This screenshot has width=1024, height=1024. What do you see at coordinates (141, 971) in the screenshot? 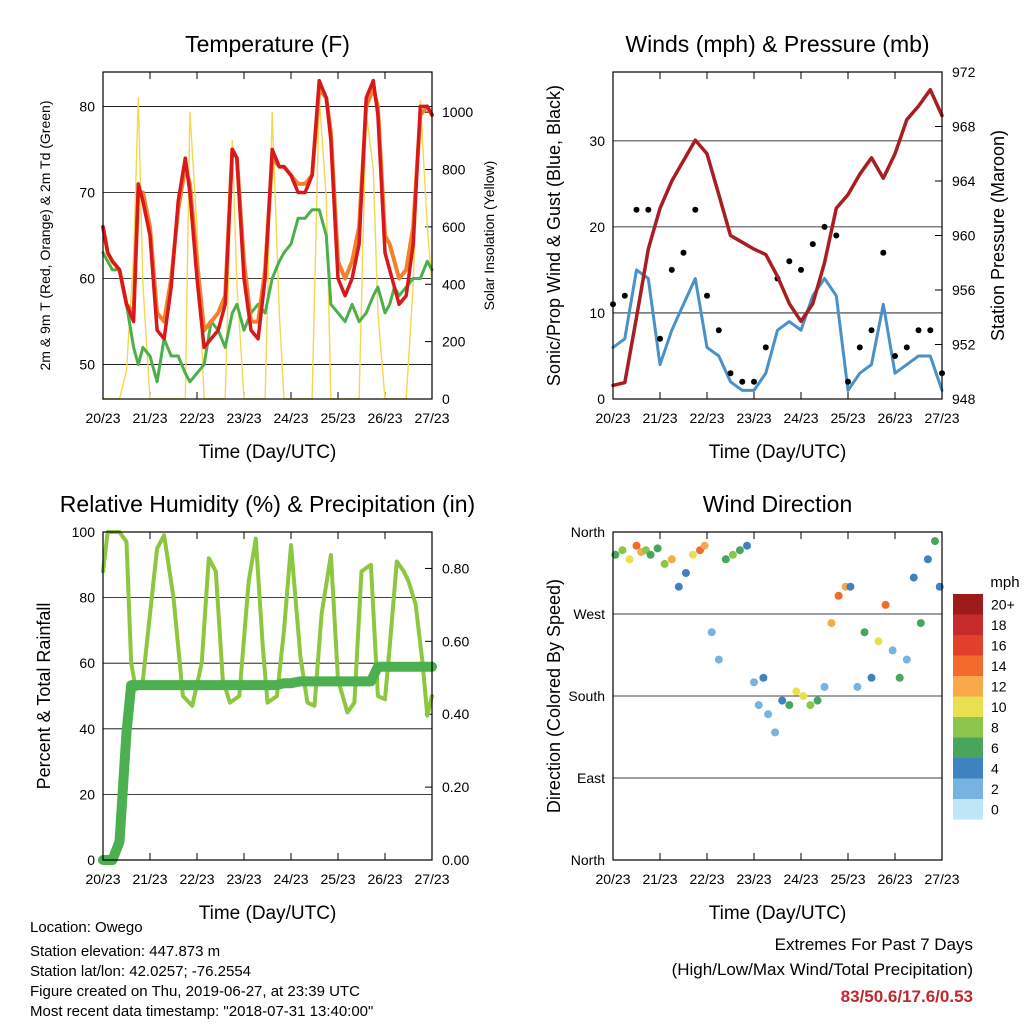
I see `latlon-text: Station lat/lon: 42.0257; -76.2554` at bounding box center [141, 971].